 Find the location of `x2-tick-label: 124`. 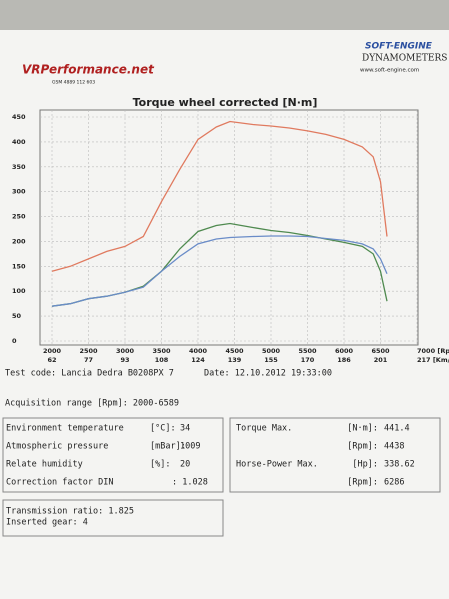

x2-tick-label: 124 is located at coordinates (198, 360).